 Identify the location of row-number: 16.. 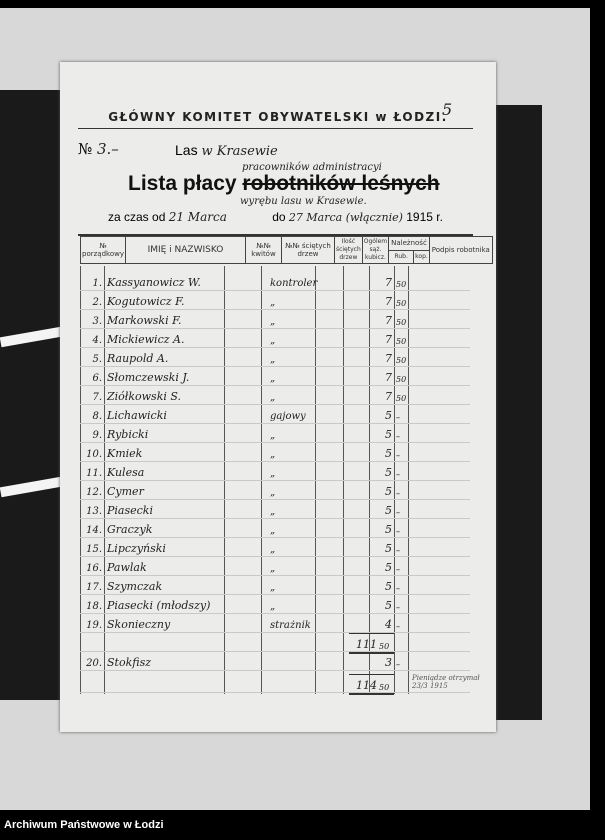
(94, 568).